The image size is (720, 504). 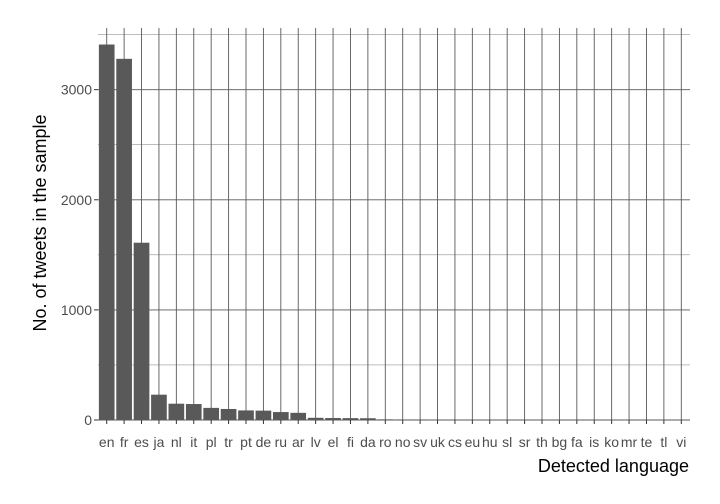 What do you see at coordinates (542, 420) in the screenshot?
I see `bar-th` at bounding box center [542, 420].